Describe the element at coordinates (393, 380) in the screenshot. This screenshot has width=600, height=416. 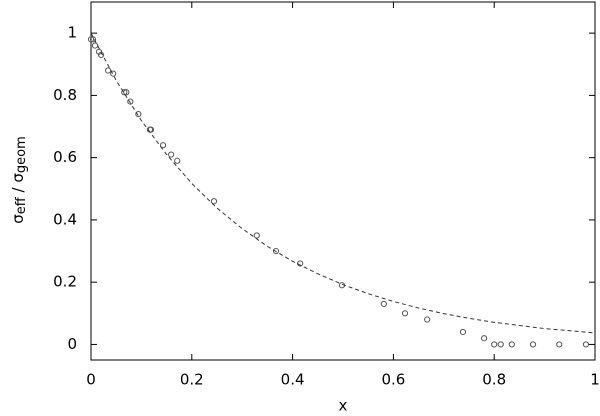
I see `x-tick-label: 0.6` at that location.